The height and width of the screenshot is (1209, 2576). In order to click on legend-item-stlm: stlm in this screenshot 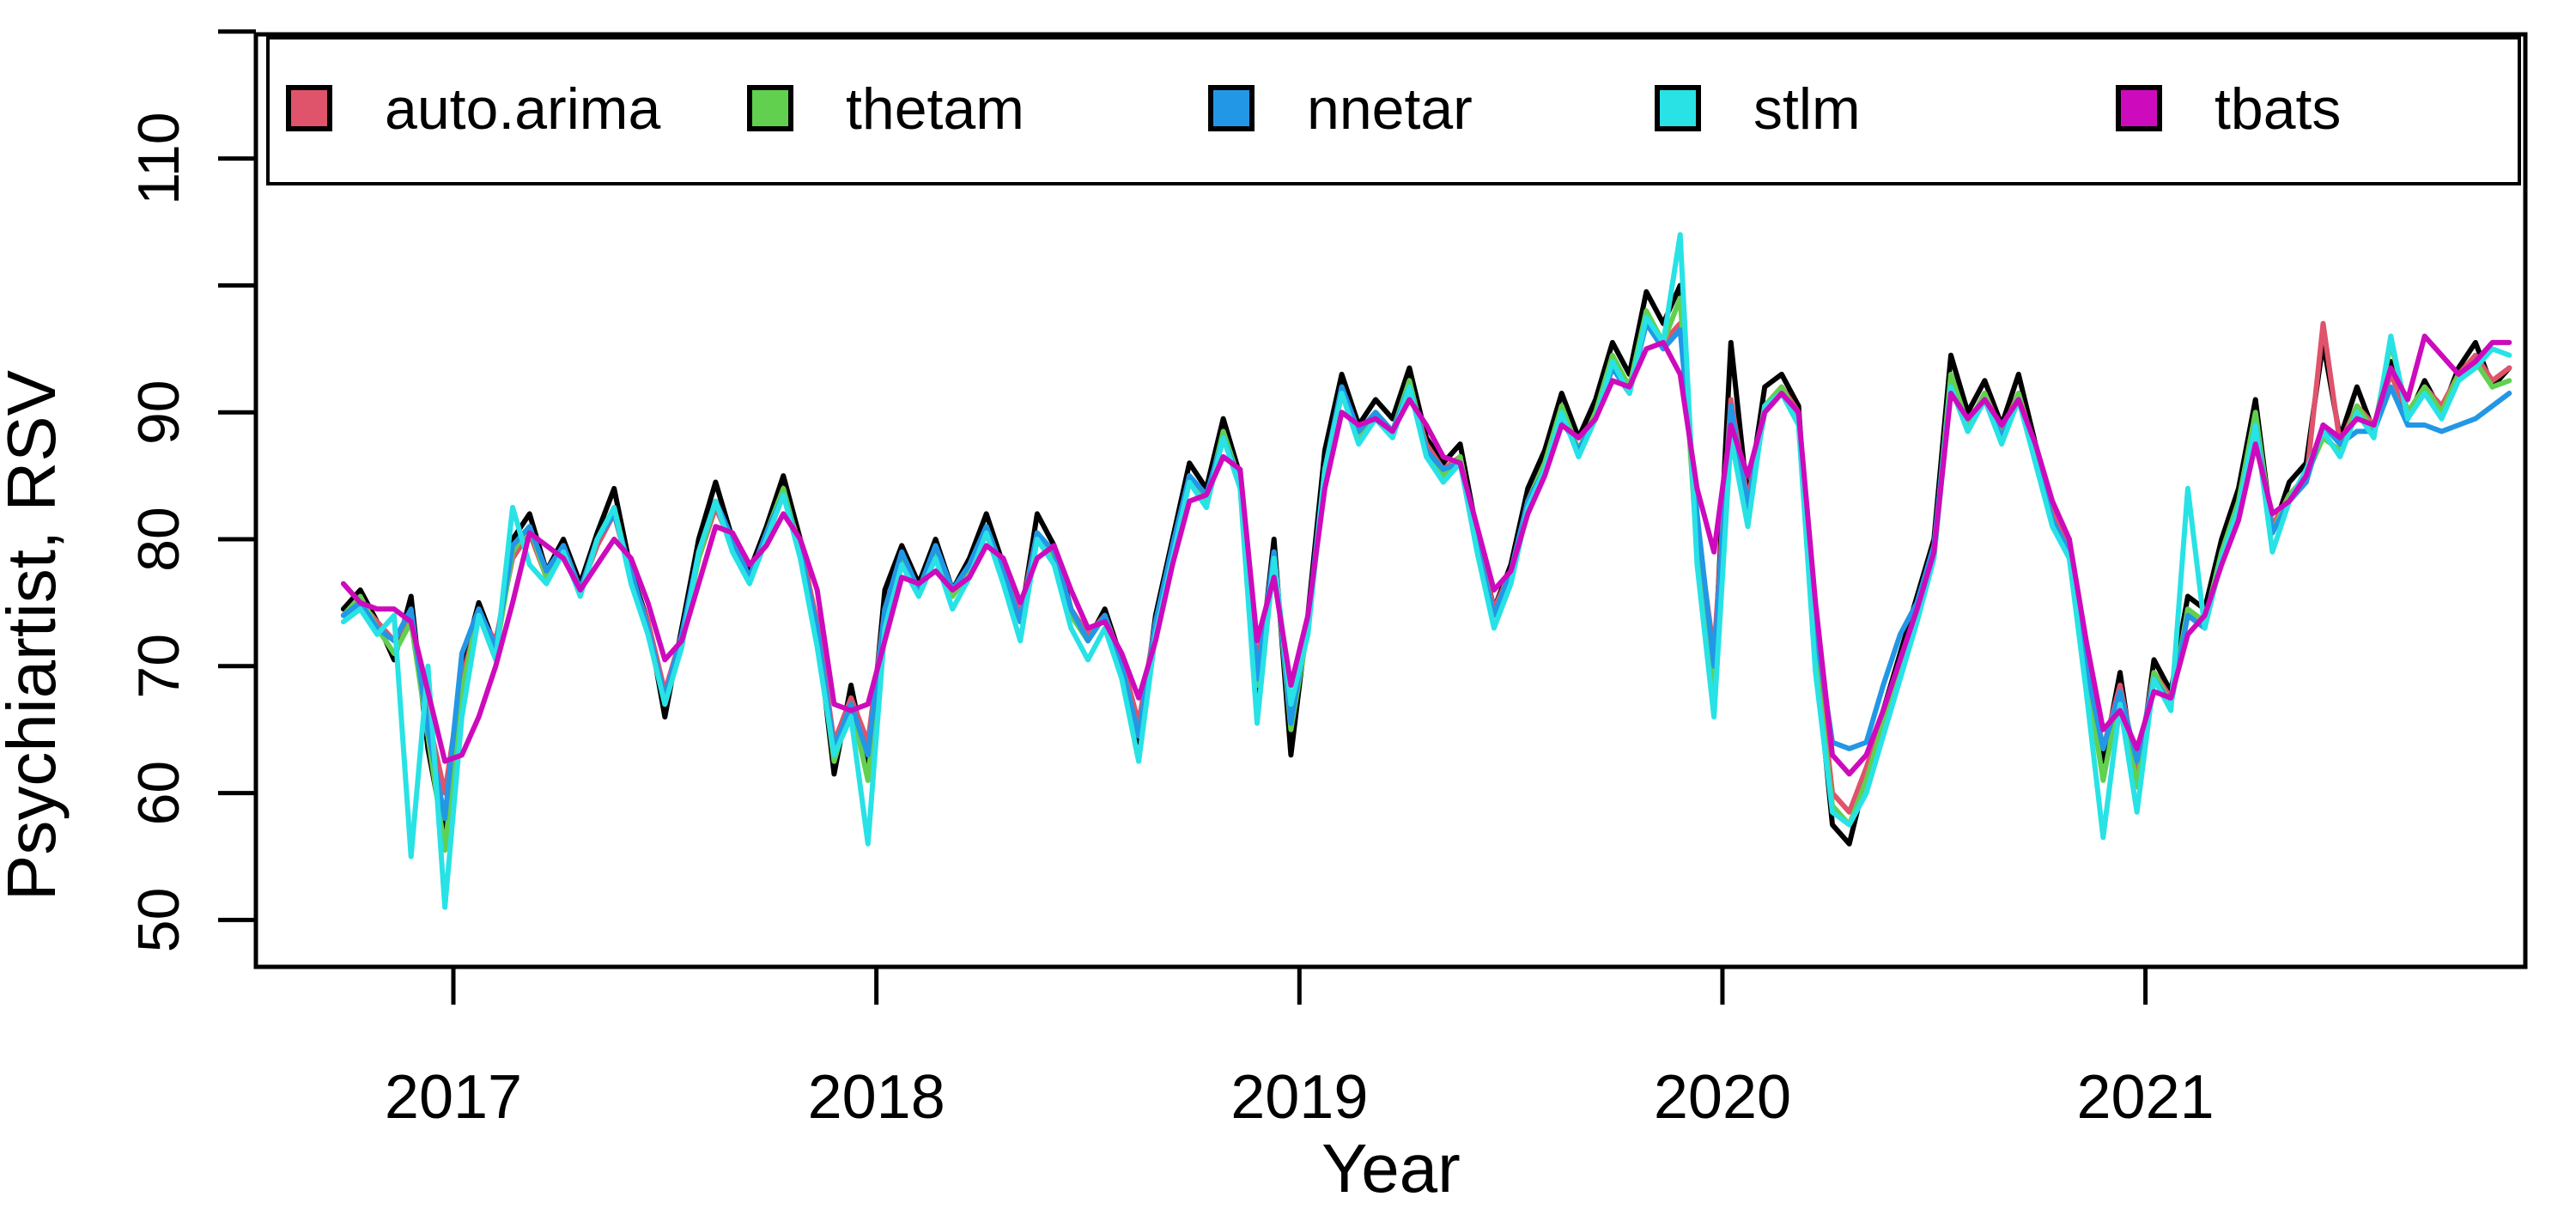, I will do `click(1758, 109)`.